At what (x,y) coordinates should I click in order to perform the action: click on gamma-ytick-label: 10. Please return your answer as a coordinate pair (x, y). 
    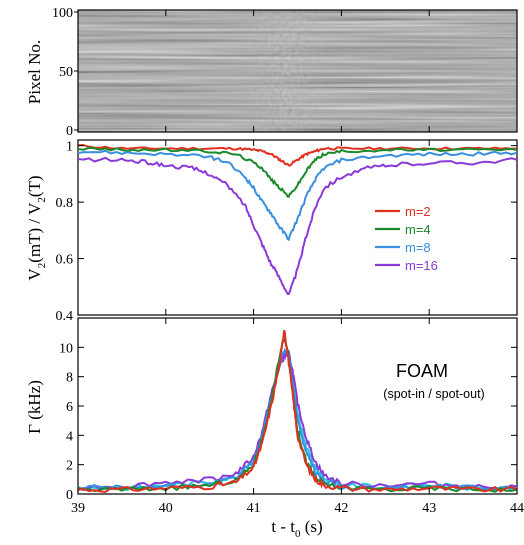
    Looking at the image, I should click on (66, 348).